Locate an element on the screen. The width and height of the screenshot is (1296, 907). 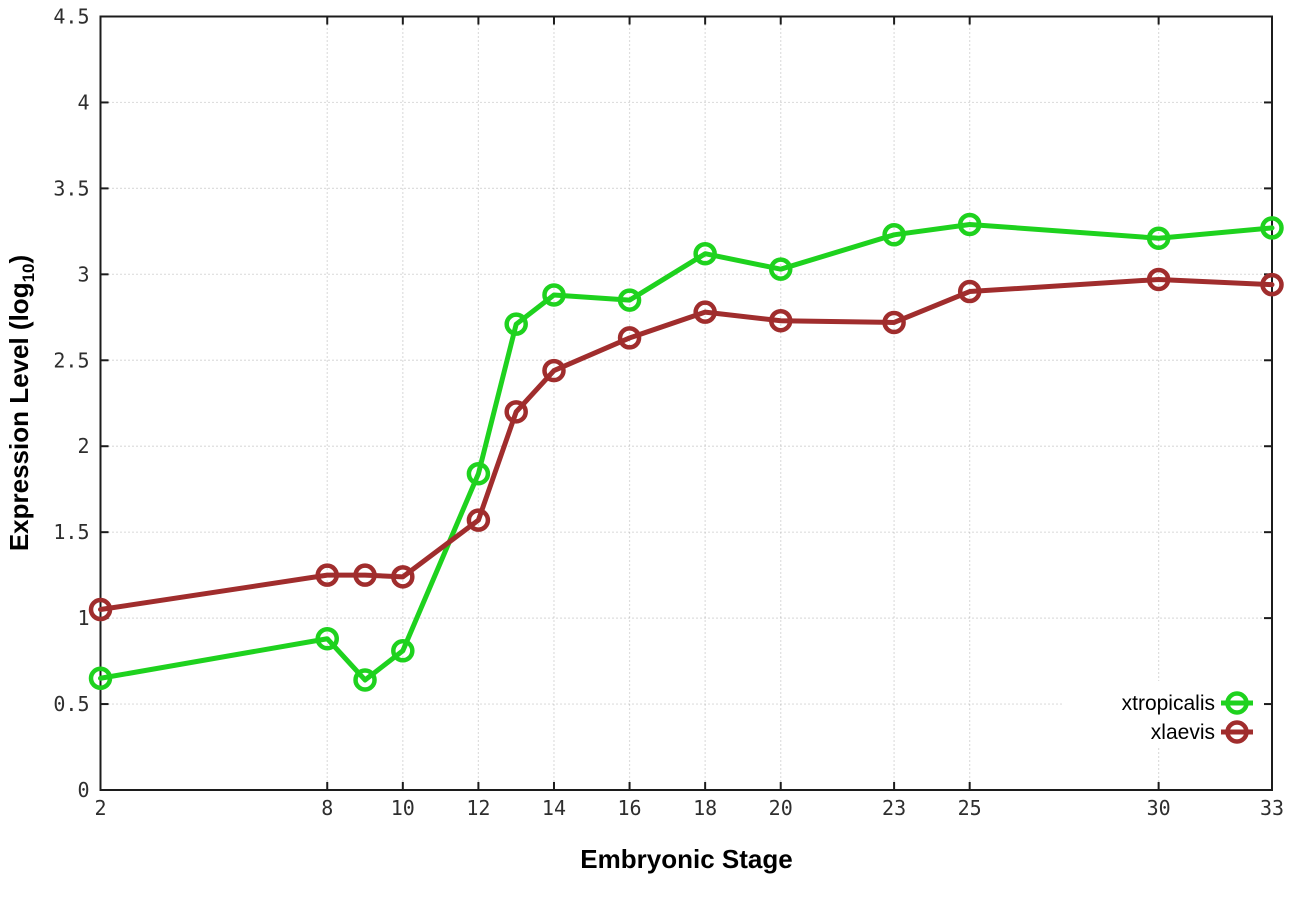
legend-label: xlaevis is located at coordinates (1183, 732).